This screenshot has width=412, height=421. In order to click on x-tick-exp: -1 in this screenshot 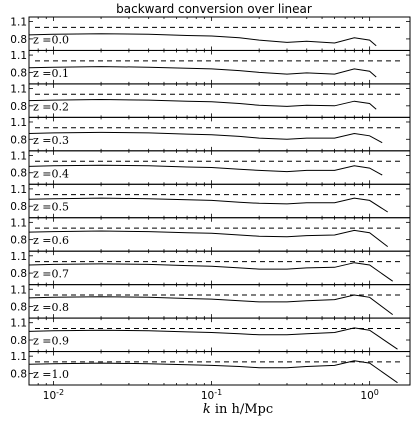, I will do `click(218, 392)`.